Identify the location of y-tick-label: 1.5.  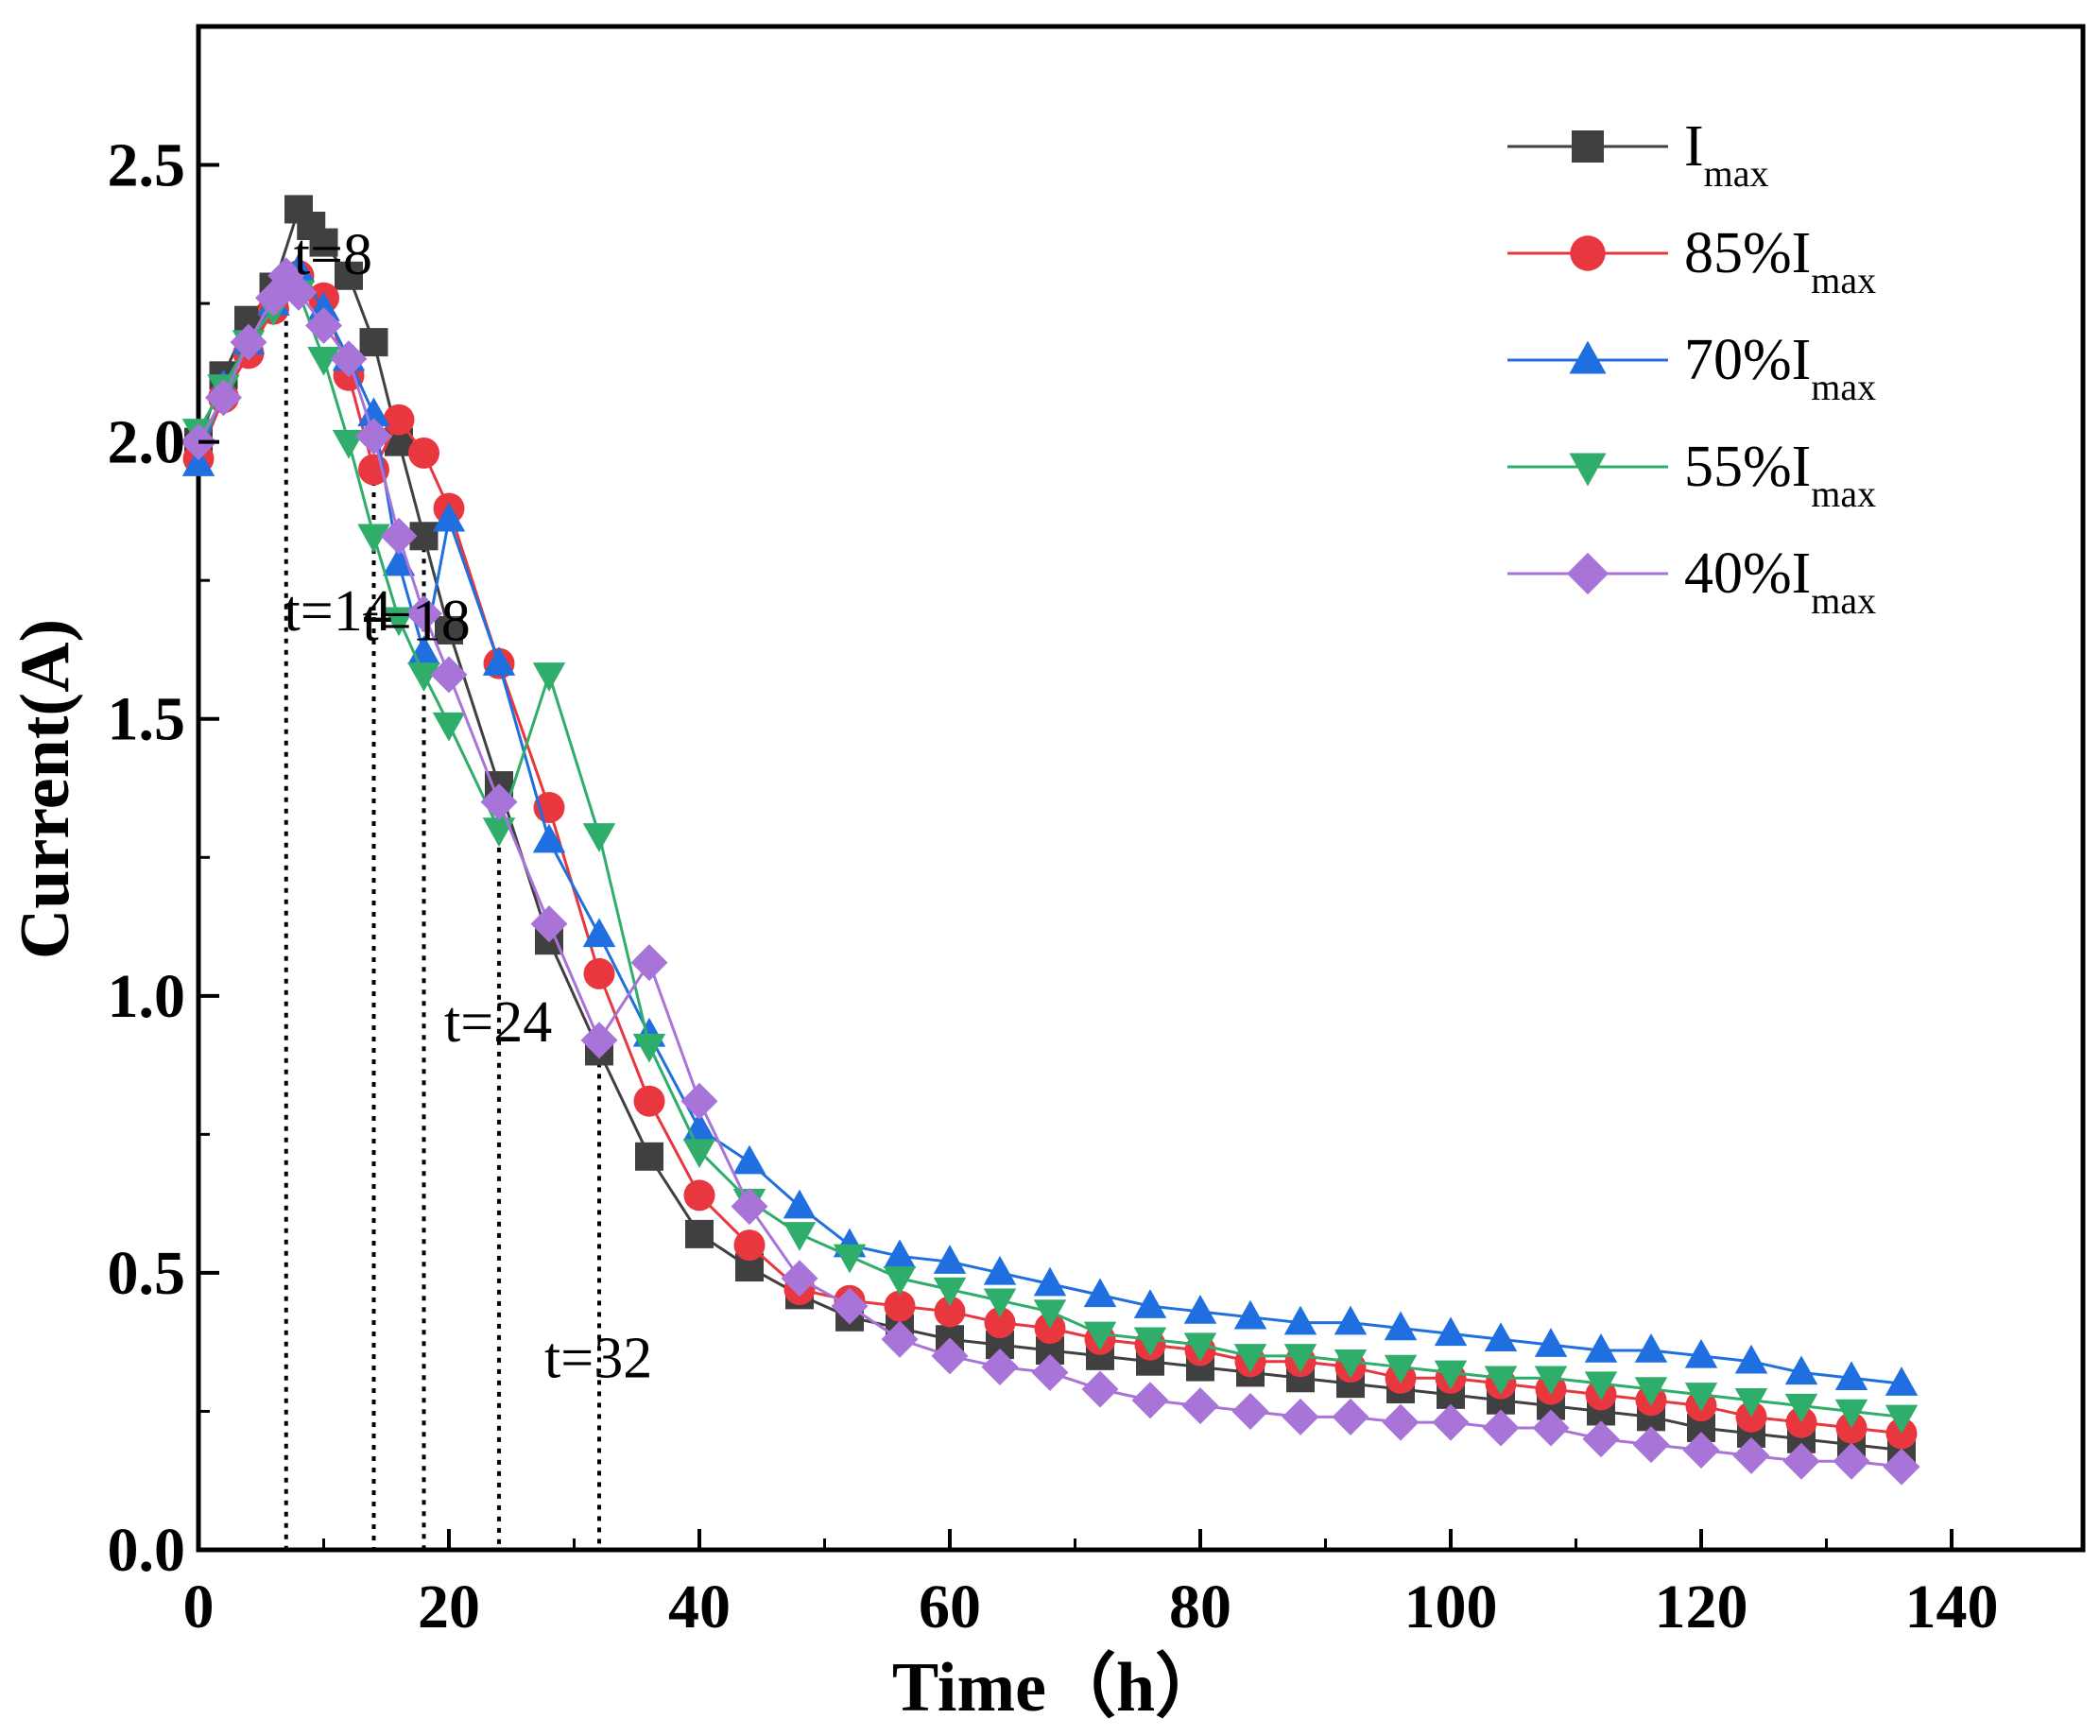
(147, 719).